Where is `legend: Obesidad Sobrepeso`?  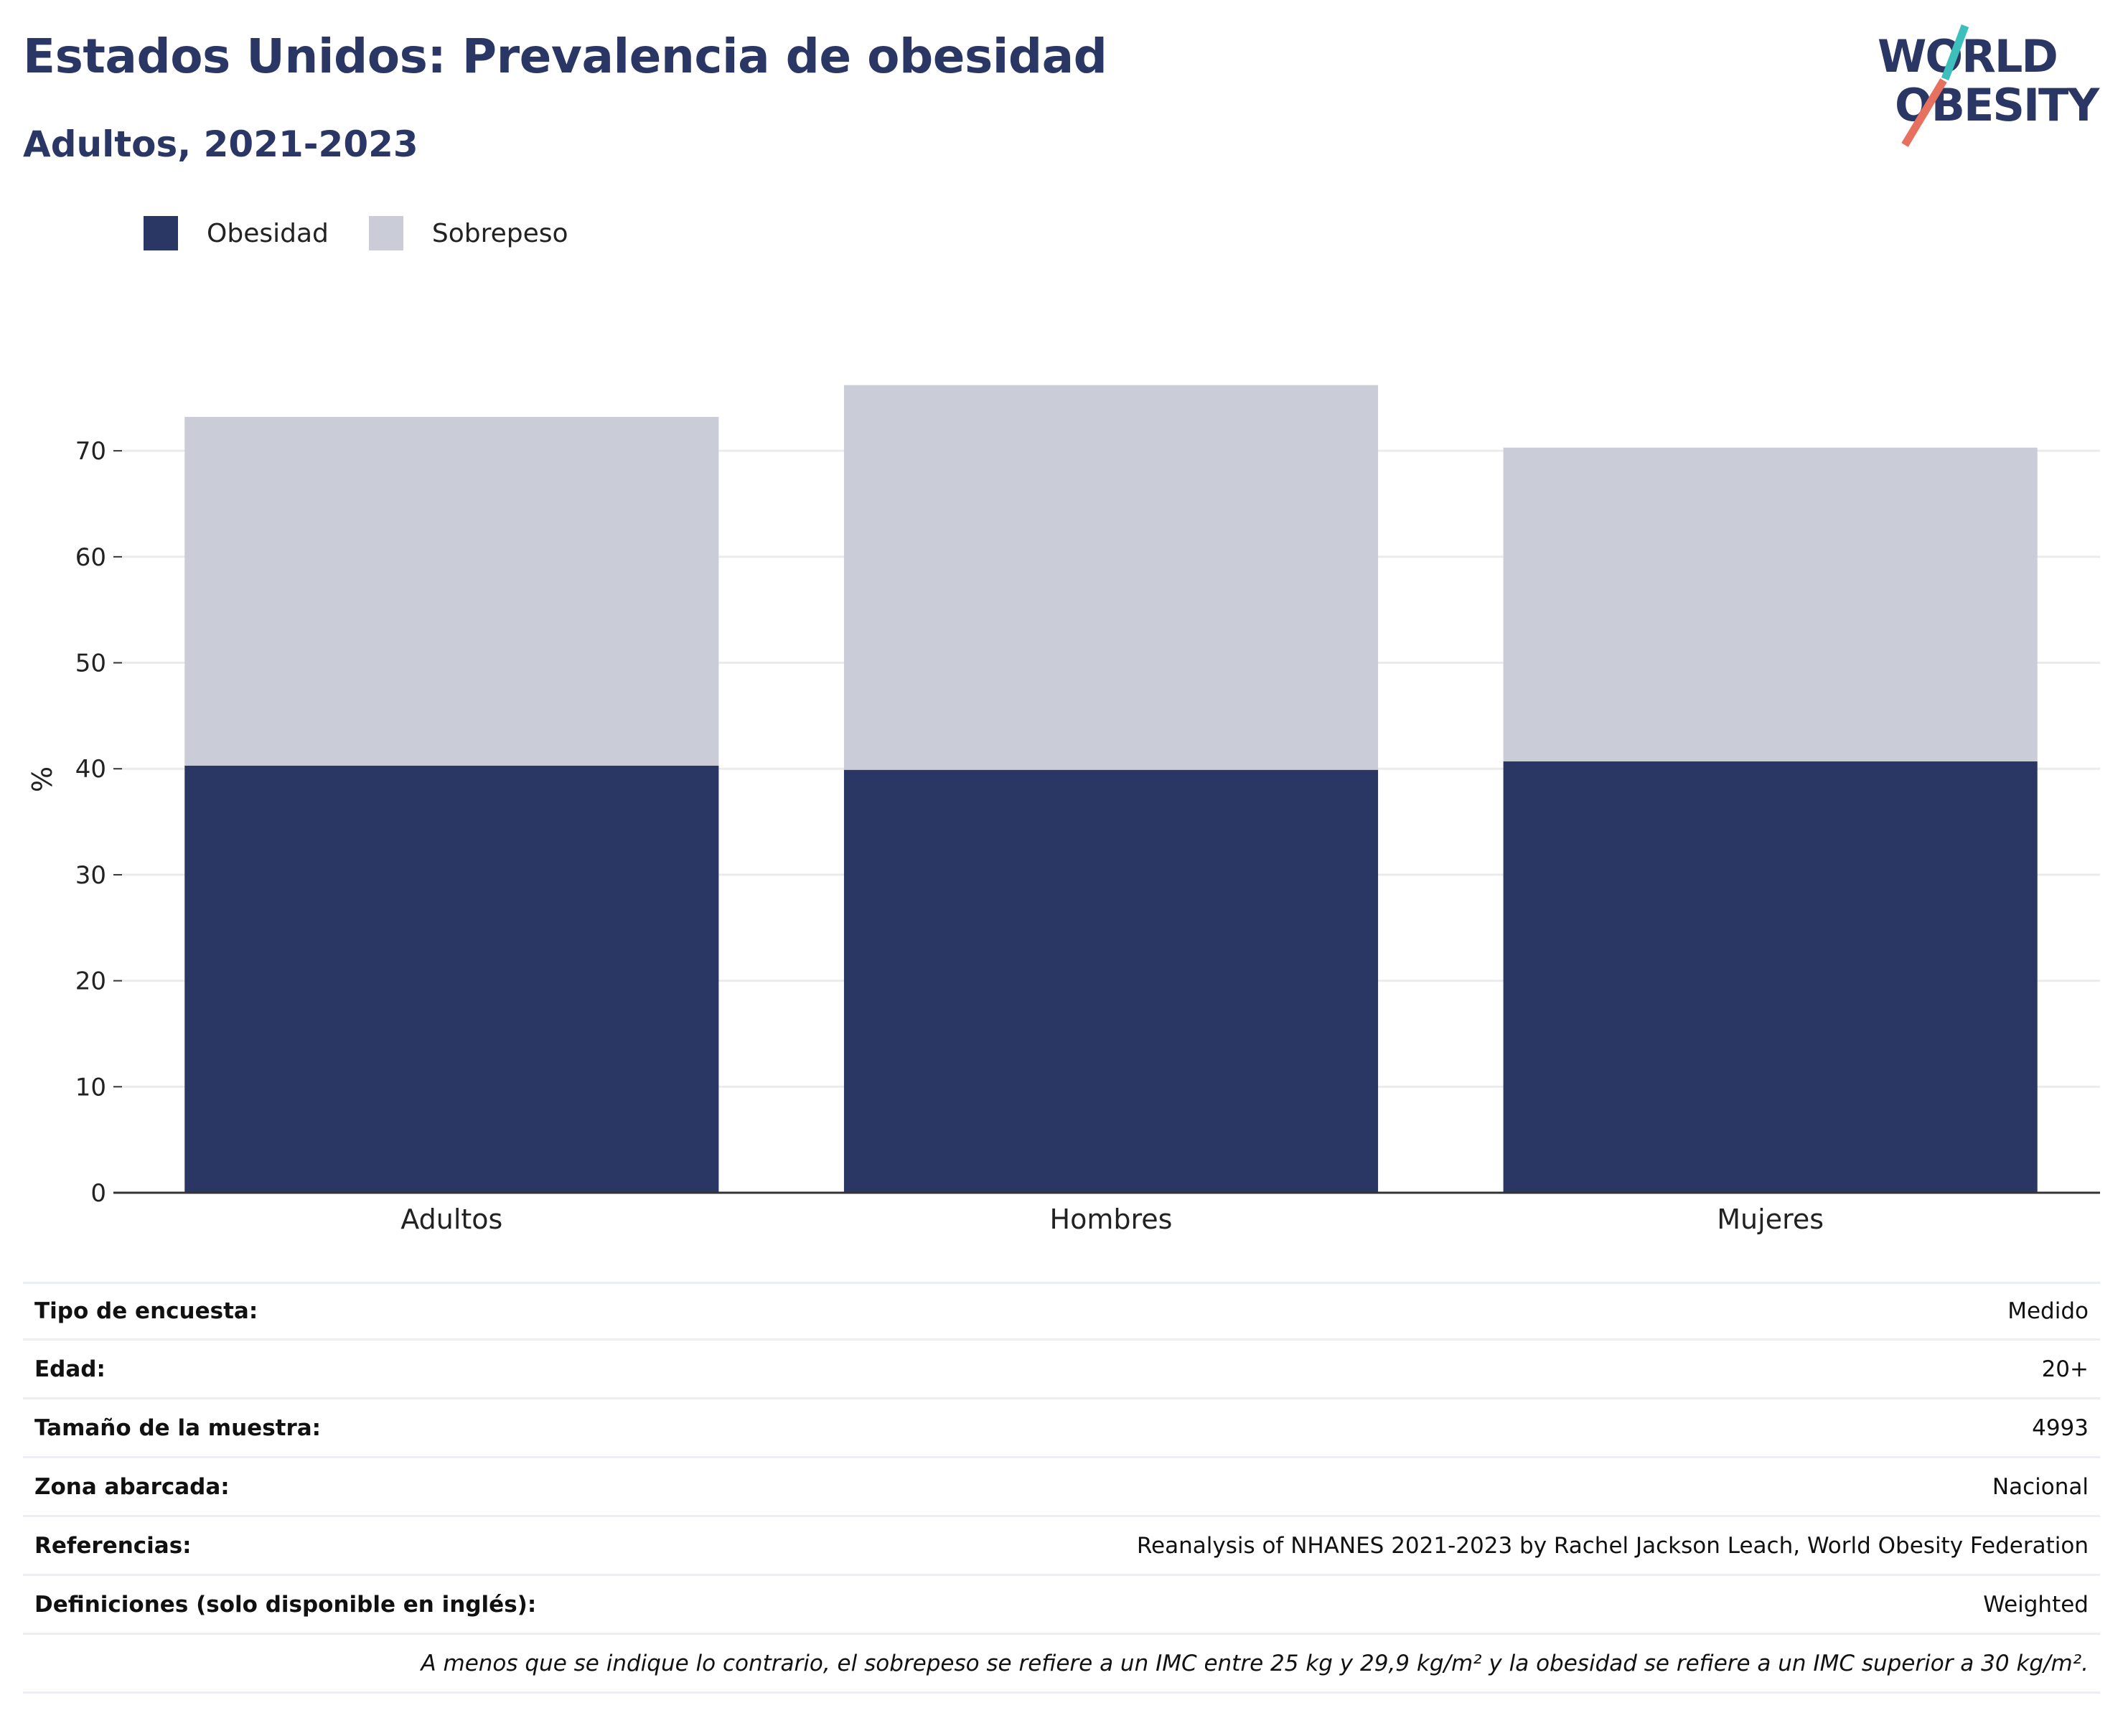
legend: Obesidad Sobrepeso is located at coordinates (376, 233).